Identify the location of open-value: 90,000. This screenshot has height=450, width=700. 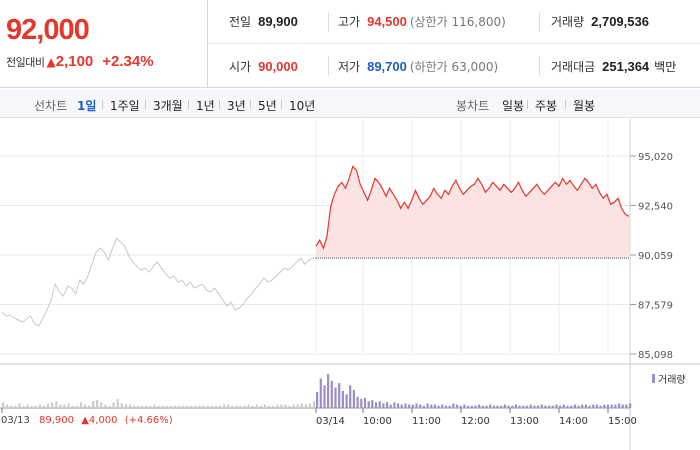
(278, 66).